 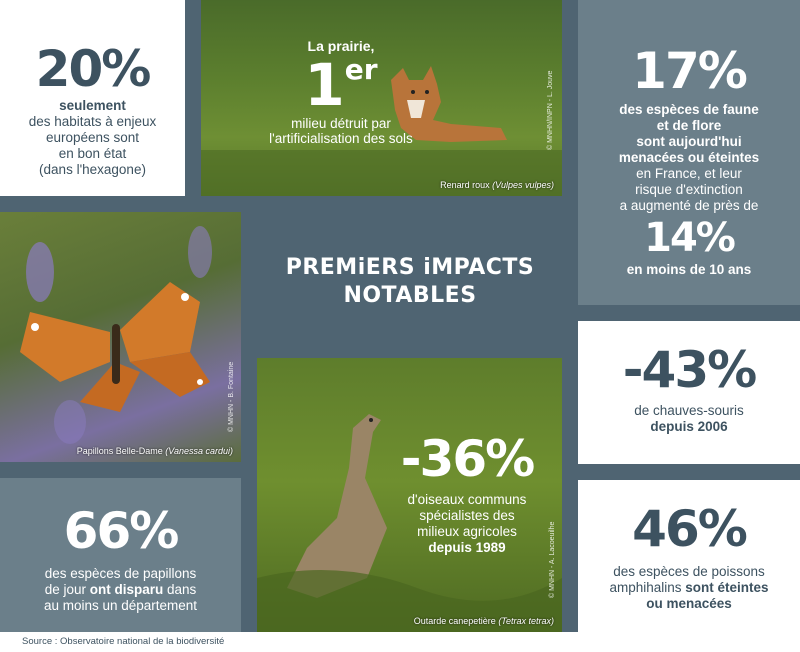 I want to click on stat-species-line1: des espèces de faune, so click(x=689, y=109).